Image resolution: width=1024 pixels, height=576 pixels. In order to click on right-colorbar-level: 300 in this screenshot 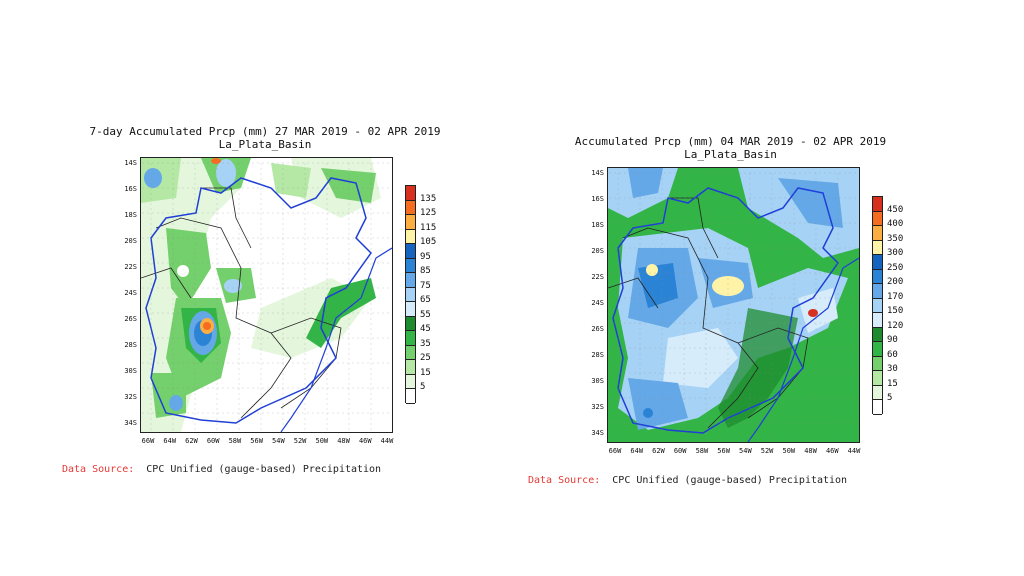, I will do `click(895, 253)`.